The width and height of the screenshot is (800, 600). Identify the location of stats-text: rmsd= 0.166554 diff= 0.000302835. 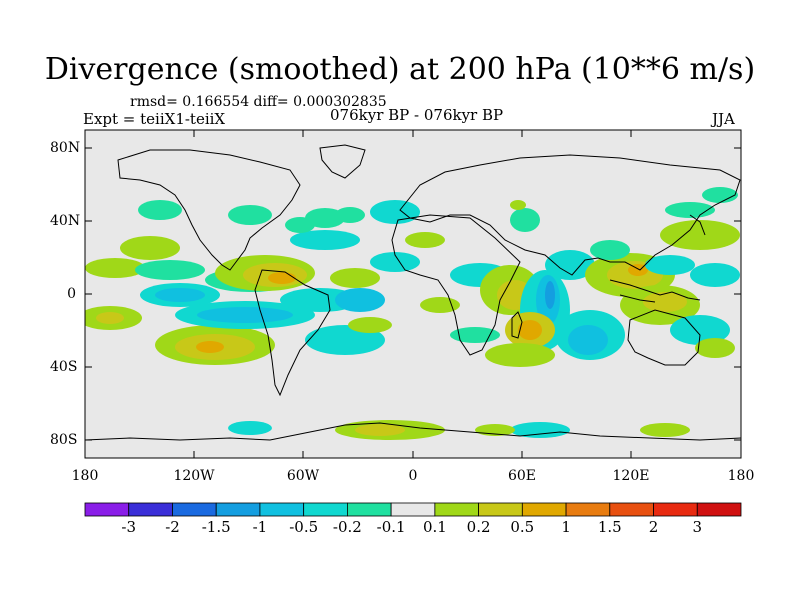
(258, 102).